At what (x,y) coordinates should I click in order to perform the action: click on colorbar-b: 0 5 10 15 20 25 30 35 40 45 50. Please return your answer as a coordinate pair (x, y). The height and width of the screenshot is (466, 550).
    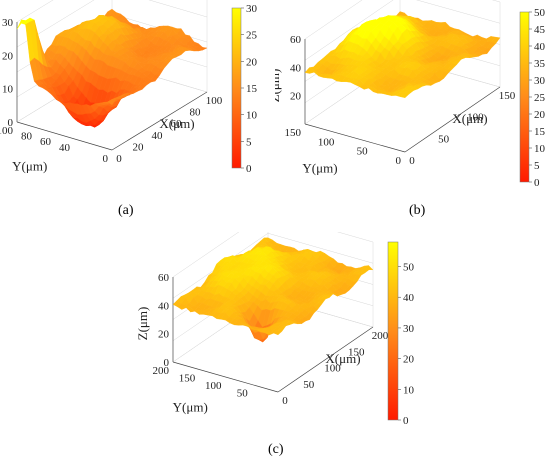
    Looking at the image, I should click on (532, 98).